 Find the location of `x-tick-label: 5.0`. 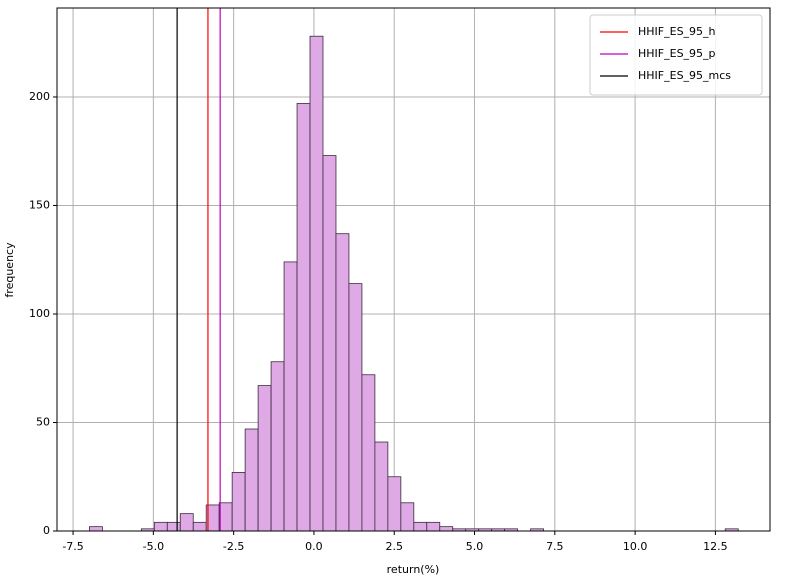

x-tick-label: 5.0 is located at coordinates (475, 546).